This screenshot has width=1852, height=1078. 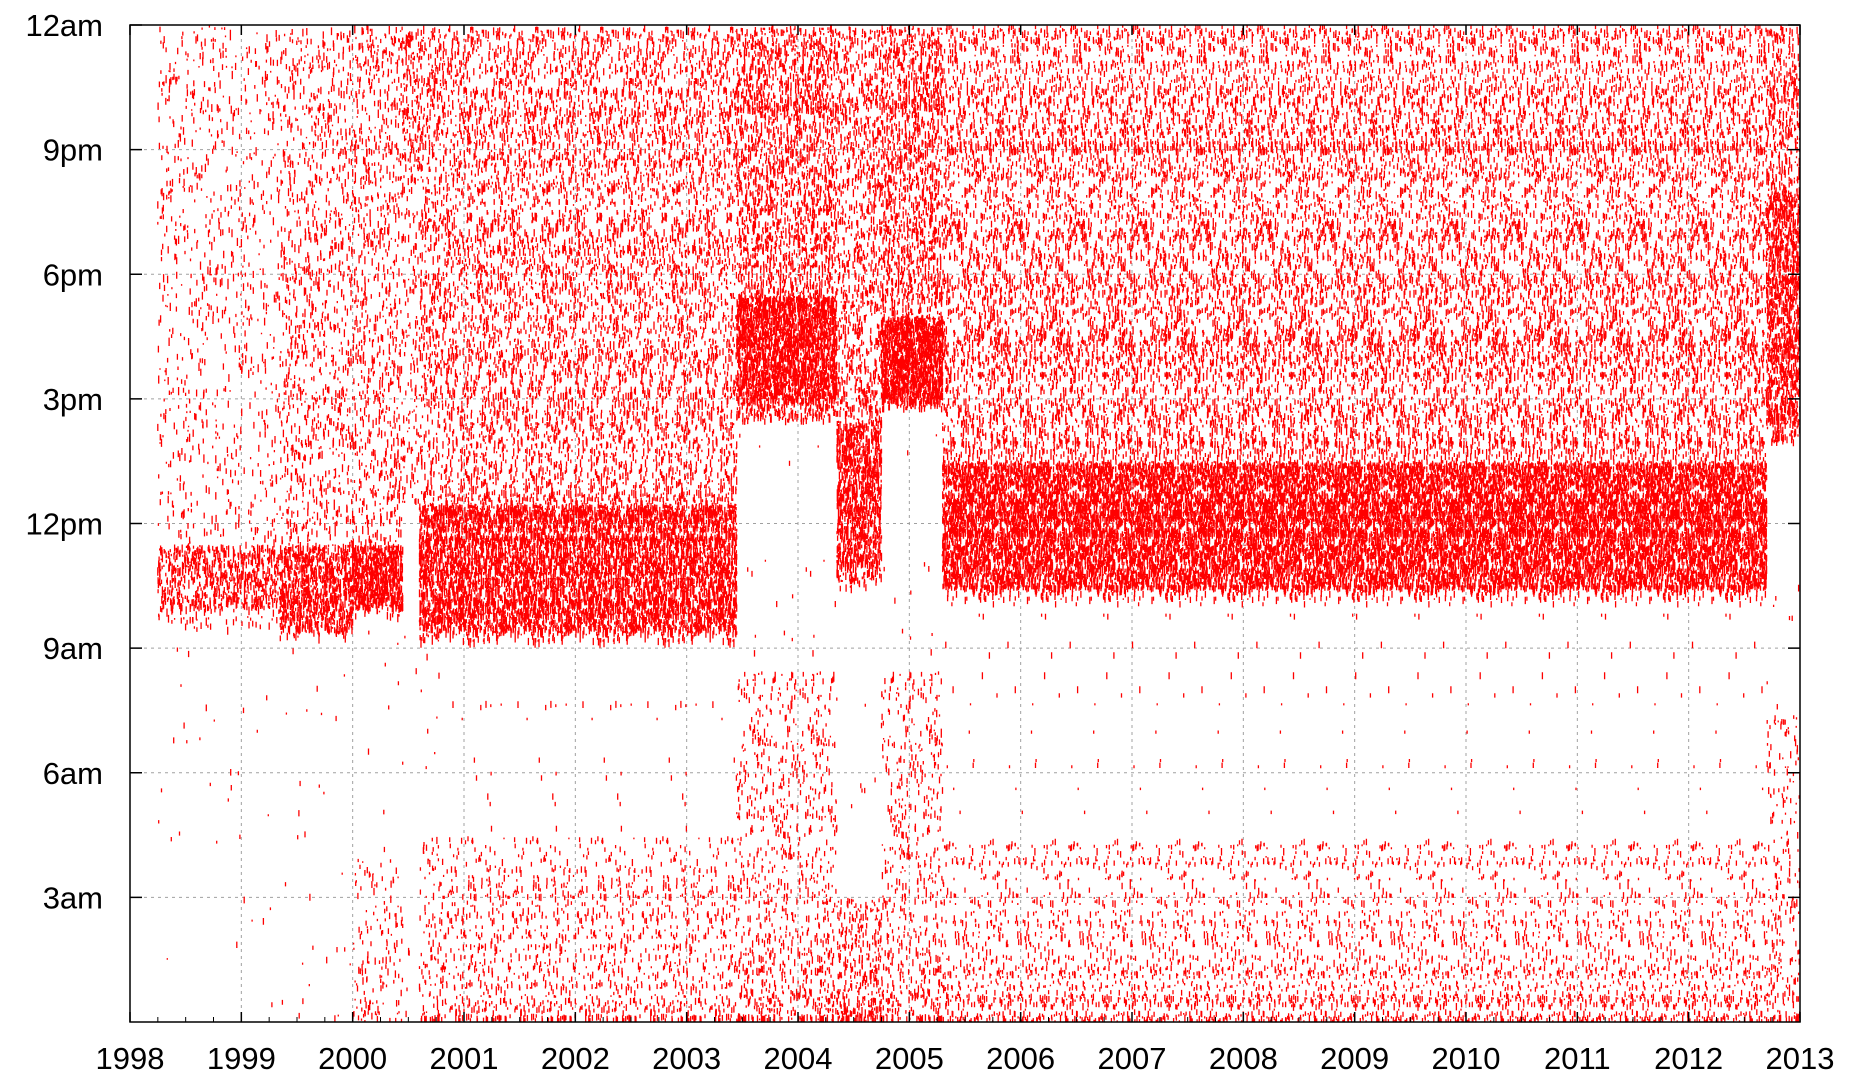 I want to click on y-tick-label-9pm: 9pm, so click(x=73, y=150).